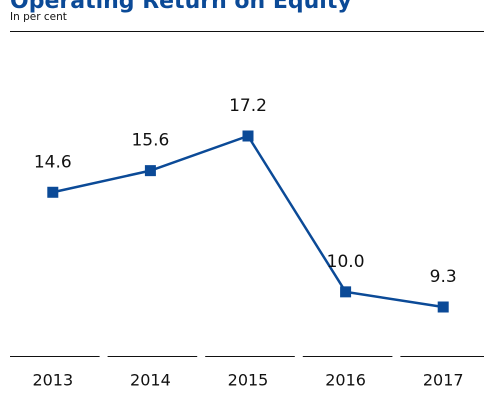 The image size is (484, 414). I want to click on chart-title: Operating Return on Equity, so click(181, 7).